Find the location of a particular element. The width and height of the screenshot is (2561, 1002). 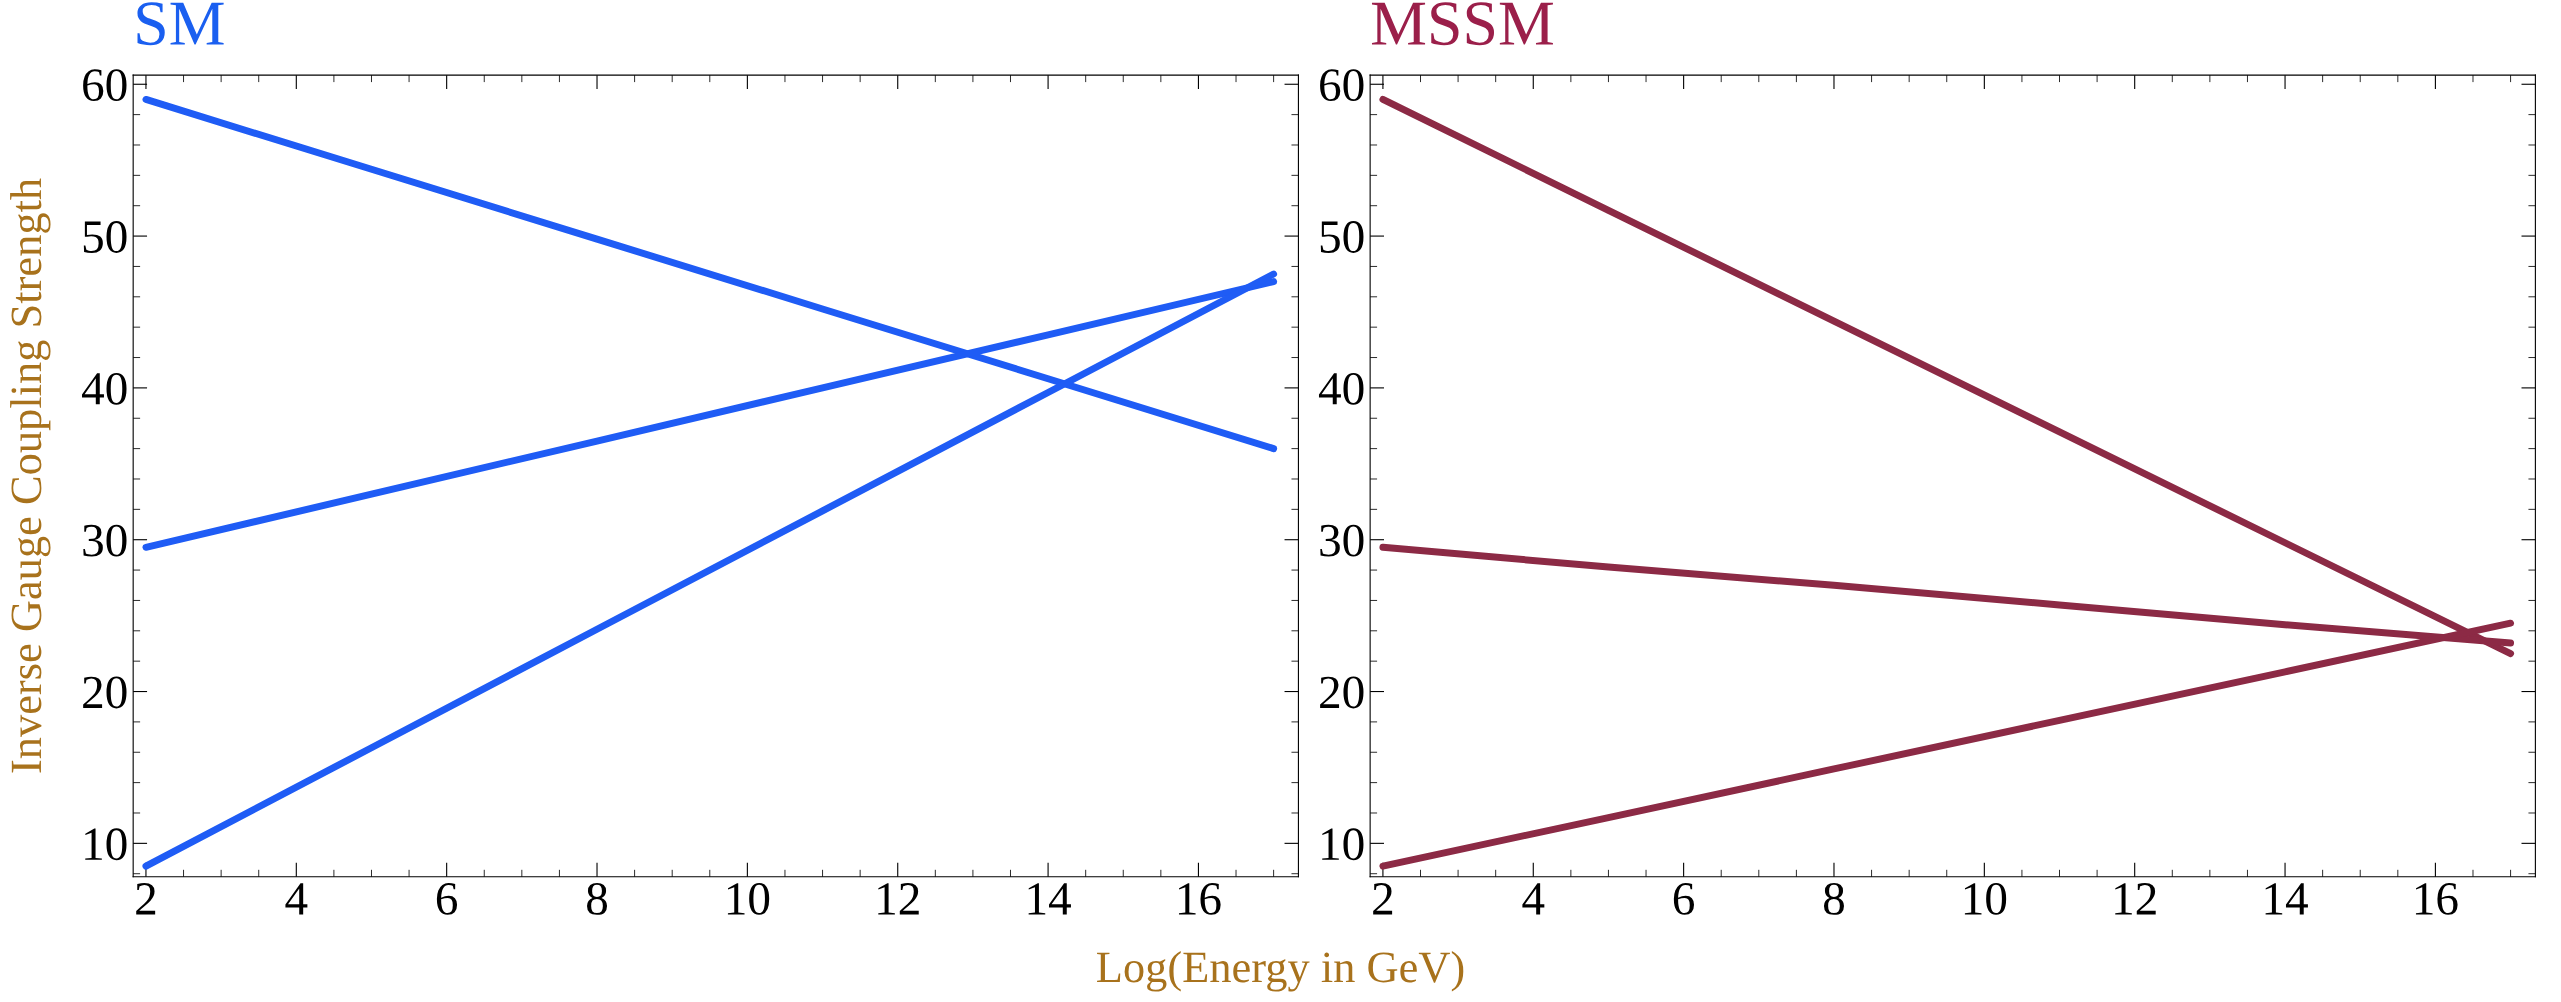

x-axis-title: Log(Energy in GeV) is located at coordinates (1280, 971).